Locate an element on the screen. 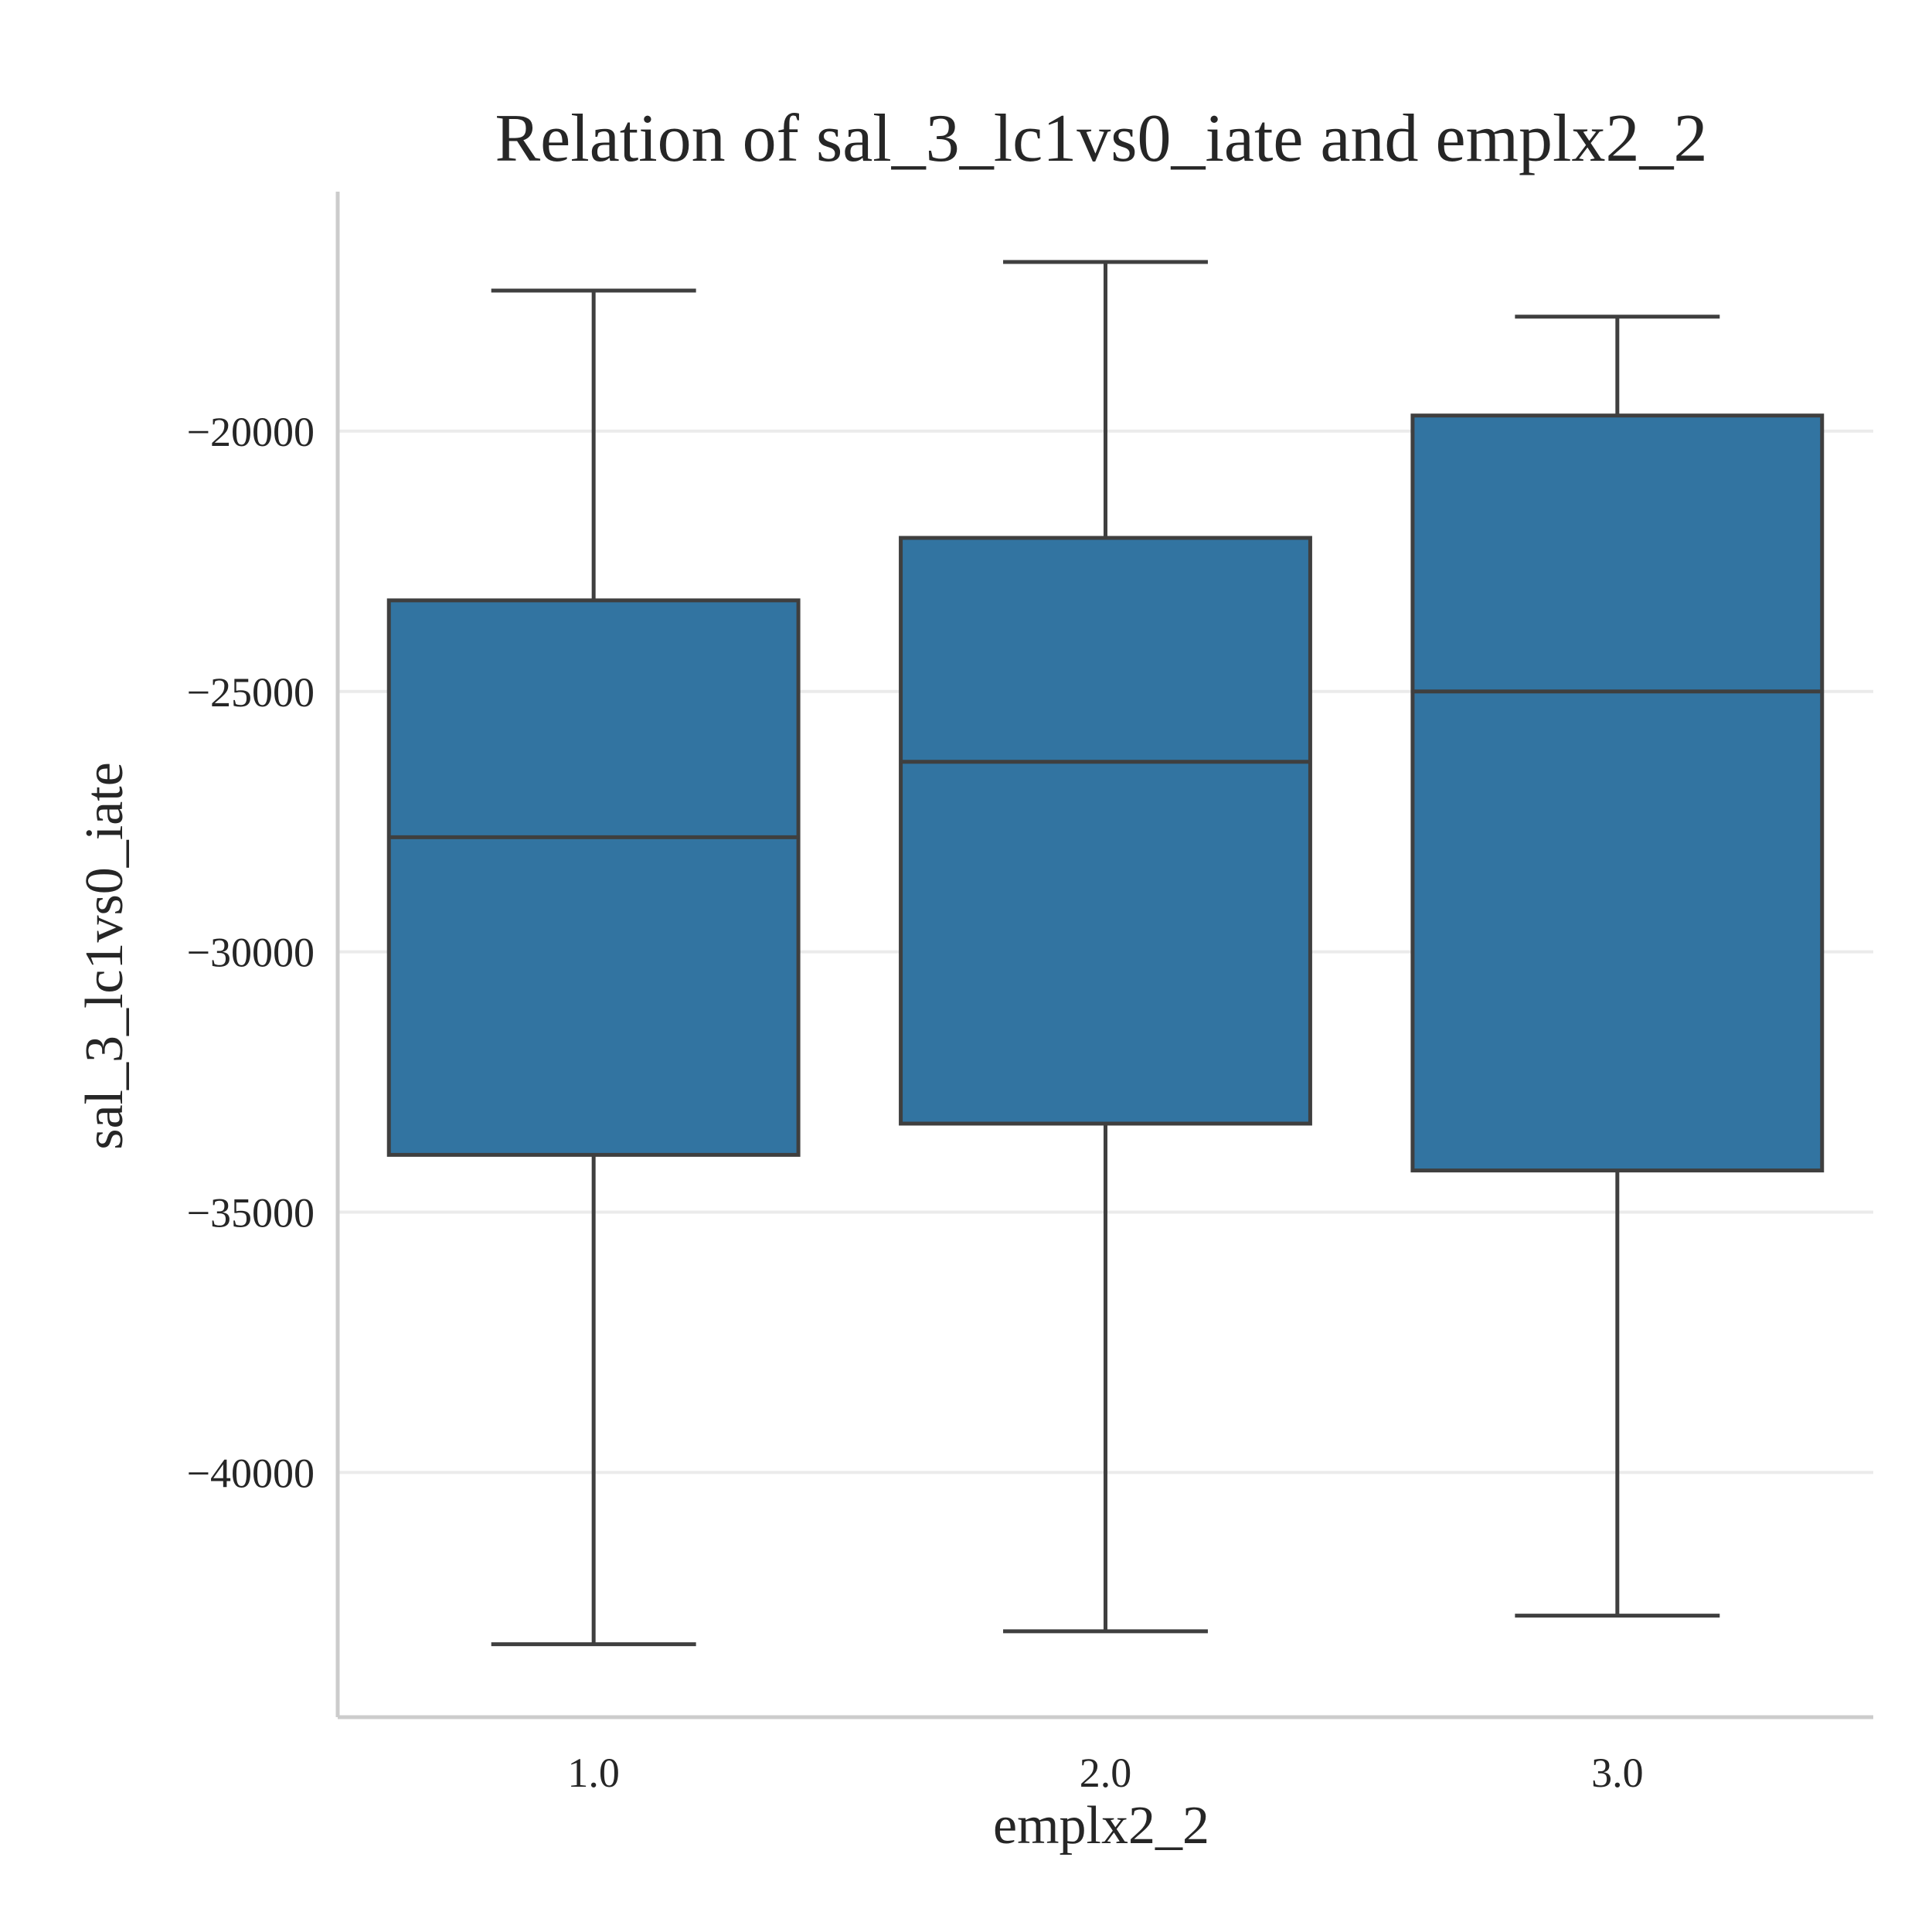 This screenshot has height=1932, width=1932. y-tick-label: −25000 is located at coordinates (251, 692).